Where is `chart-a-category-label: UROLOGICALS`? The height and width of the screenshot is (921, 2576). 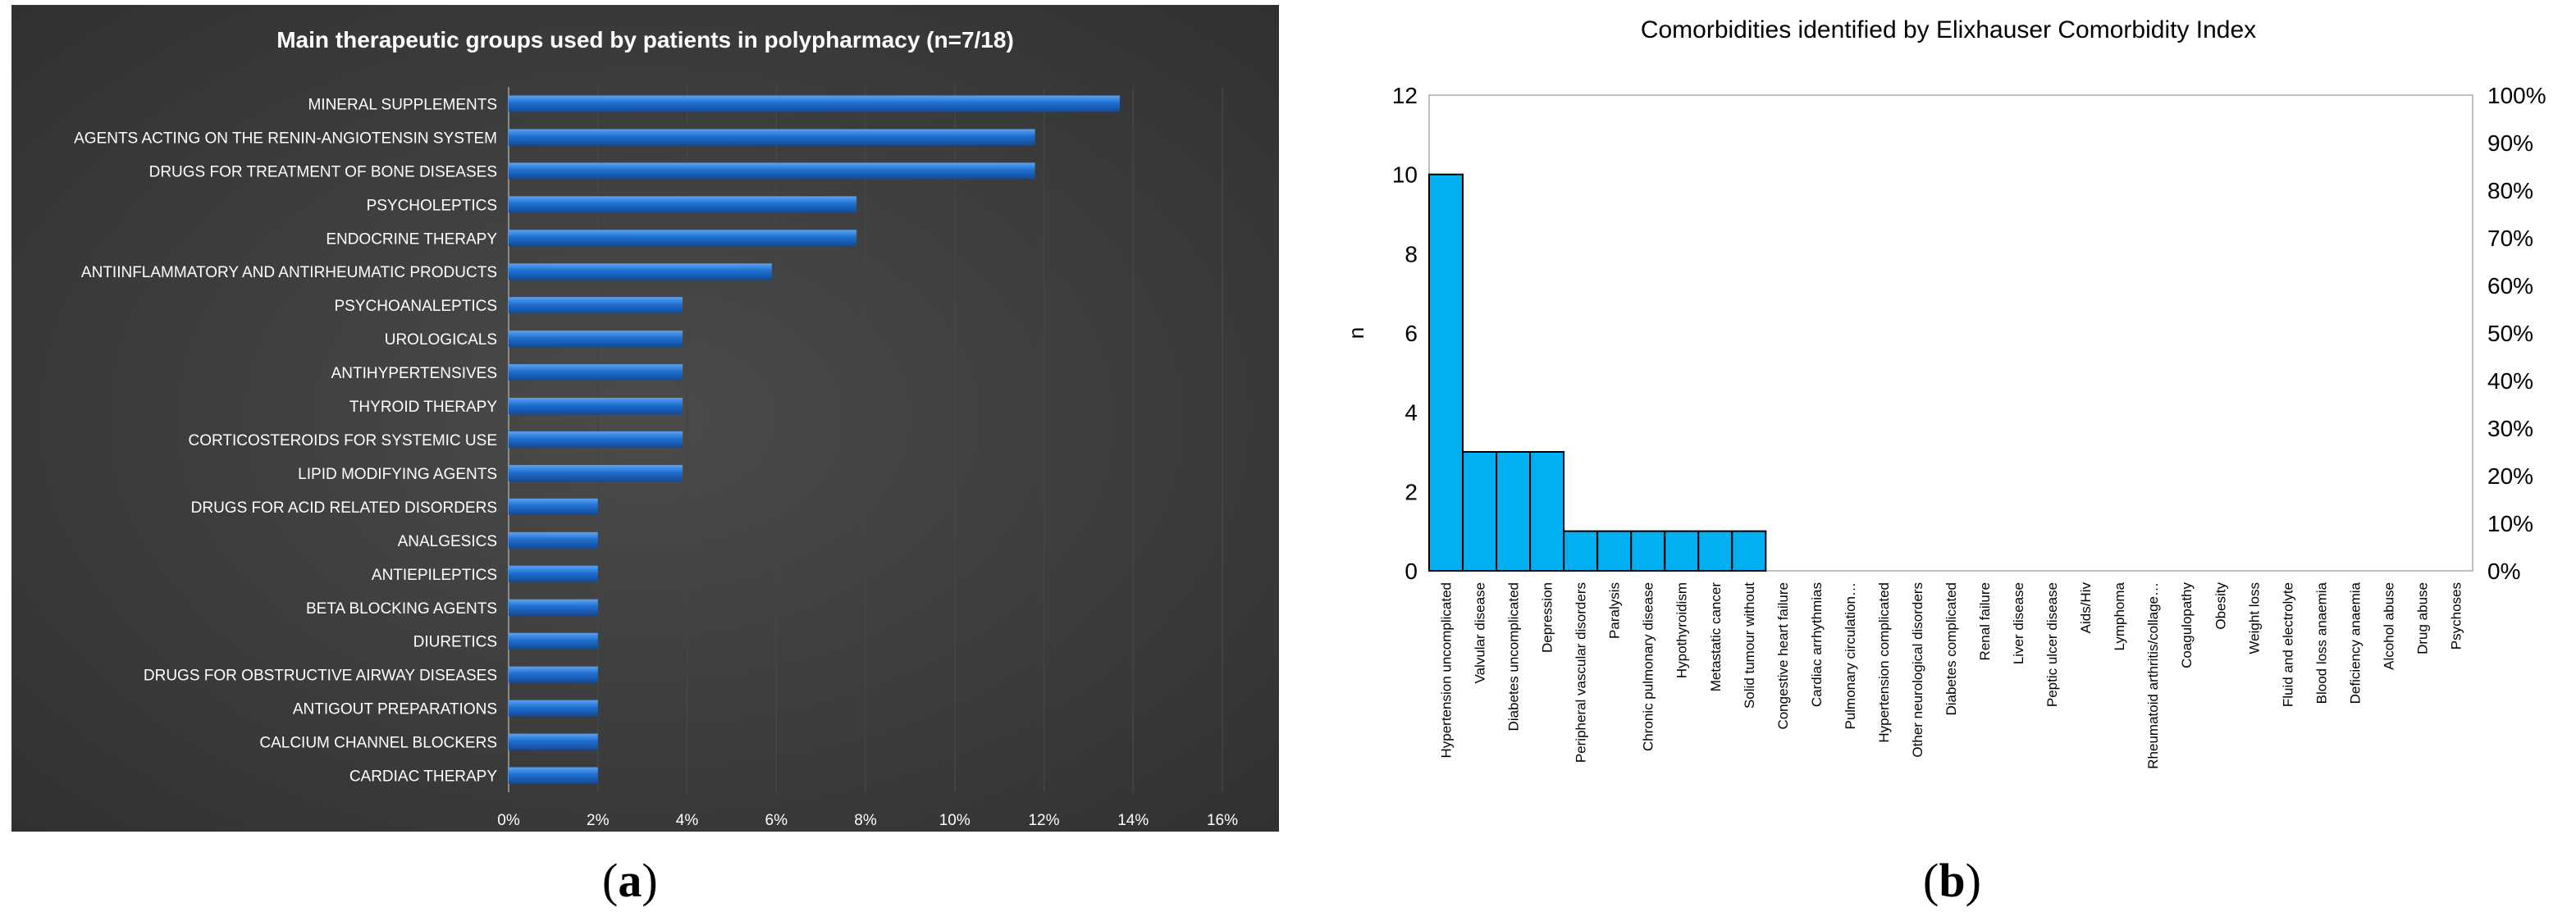
chart-a-category-label: UROLOGICALS is located at coordinates (441, 340).